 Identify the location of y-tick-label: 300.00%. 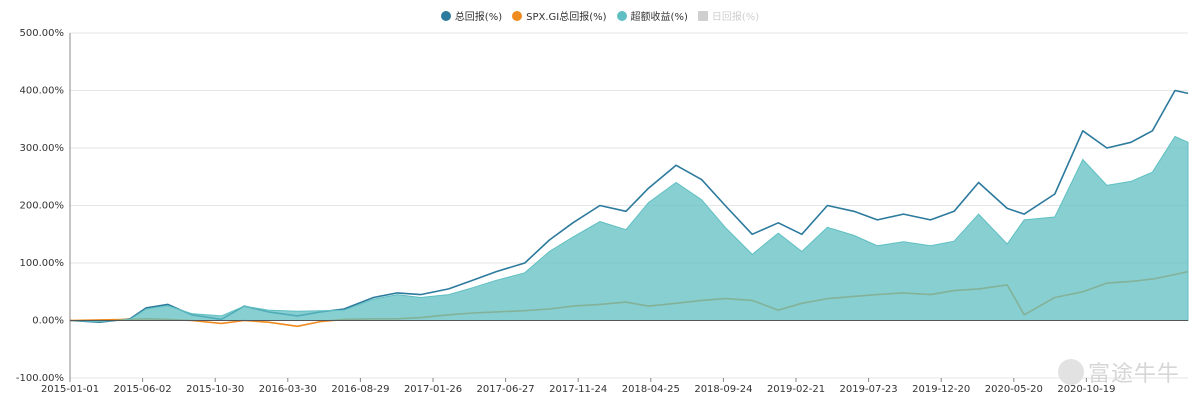
(42, 148).